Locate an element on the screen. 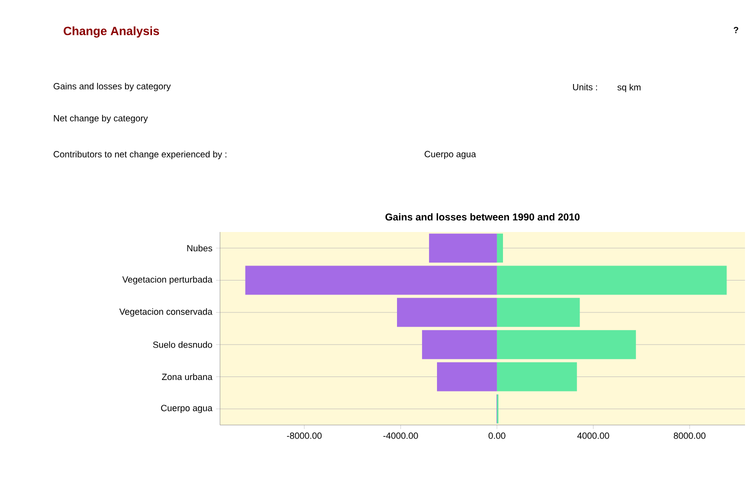  x-tick-label: -8000.00 is located at coordinates (304, 435).